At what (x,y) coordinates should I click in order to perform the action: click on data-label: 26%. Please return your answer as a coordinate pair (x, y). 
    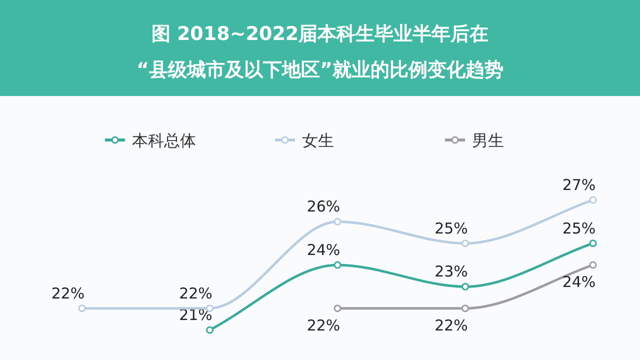
    Looking at the image, I should click on (323, 207).